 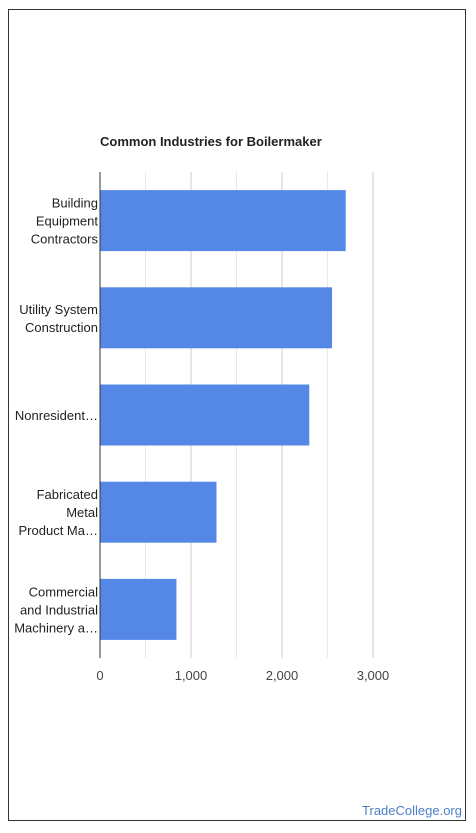 I want to click on x-tick-label: 1,000, so click(x=191, y=675).